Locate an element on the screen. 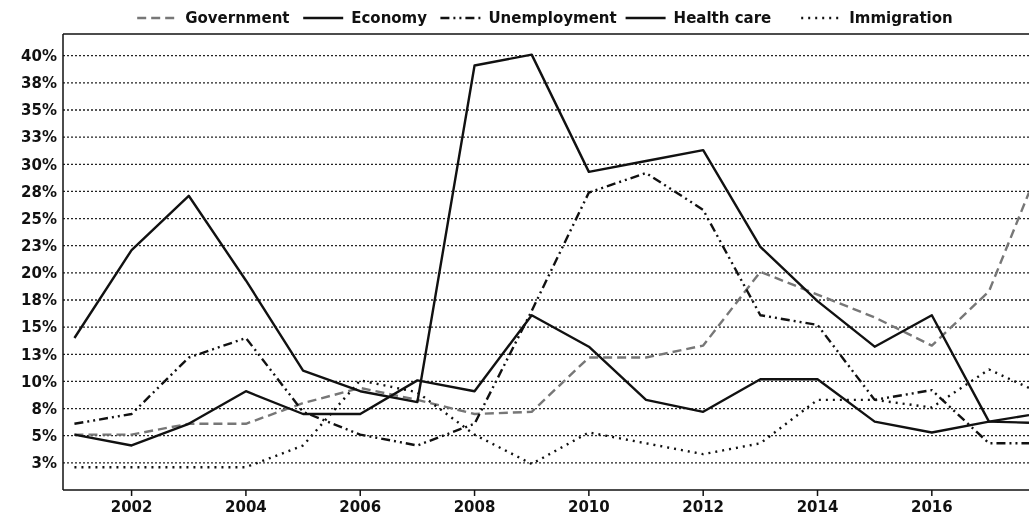  legend-label: Unemployment is located at coordinates (552, 18).